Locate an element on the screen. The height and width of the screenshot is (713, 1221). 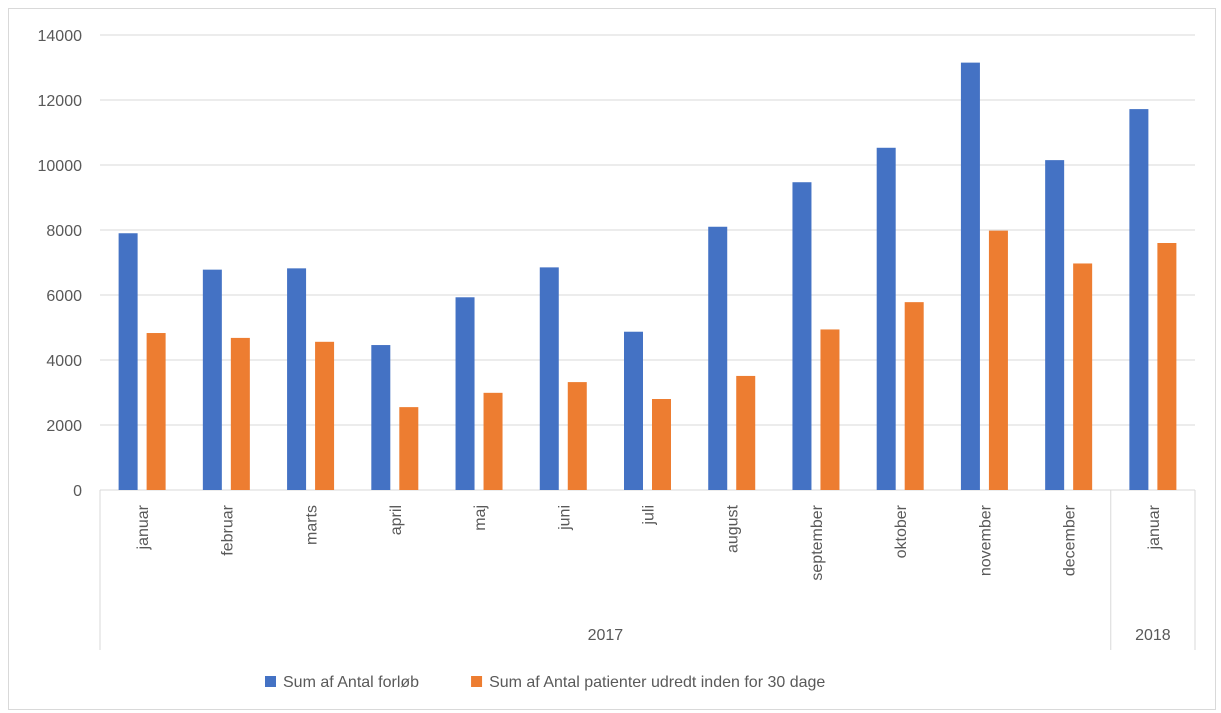
y-tick-label: 10000 is located at coordinates (60, 166).